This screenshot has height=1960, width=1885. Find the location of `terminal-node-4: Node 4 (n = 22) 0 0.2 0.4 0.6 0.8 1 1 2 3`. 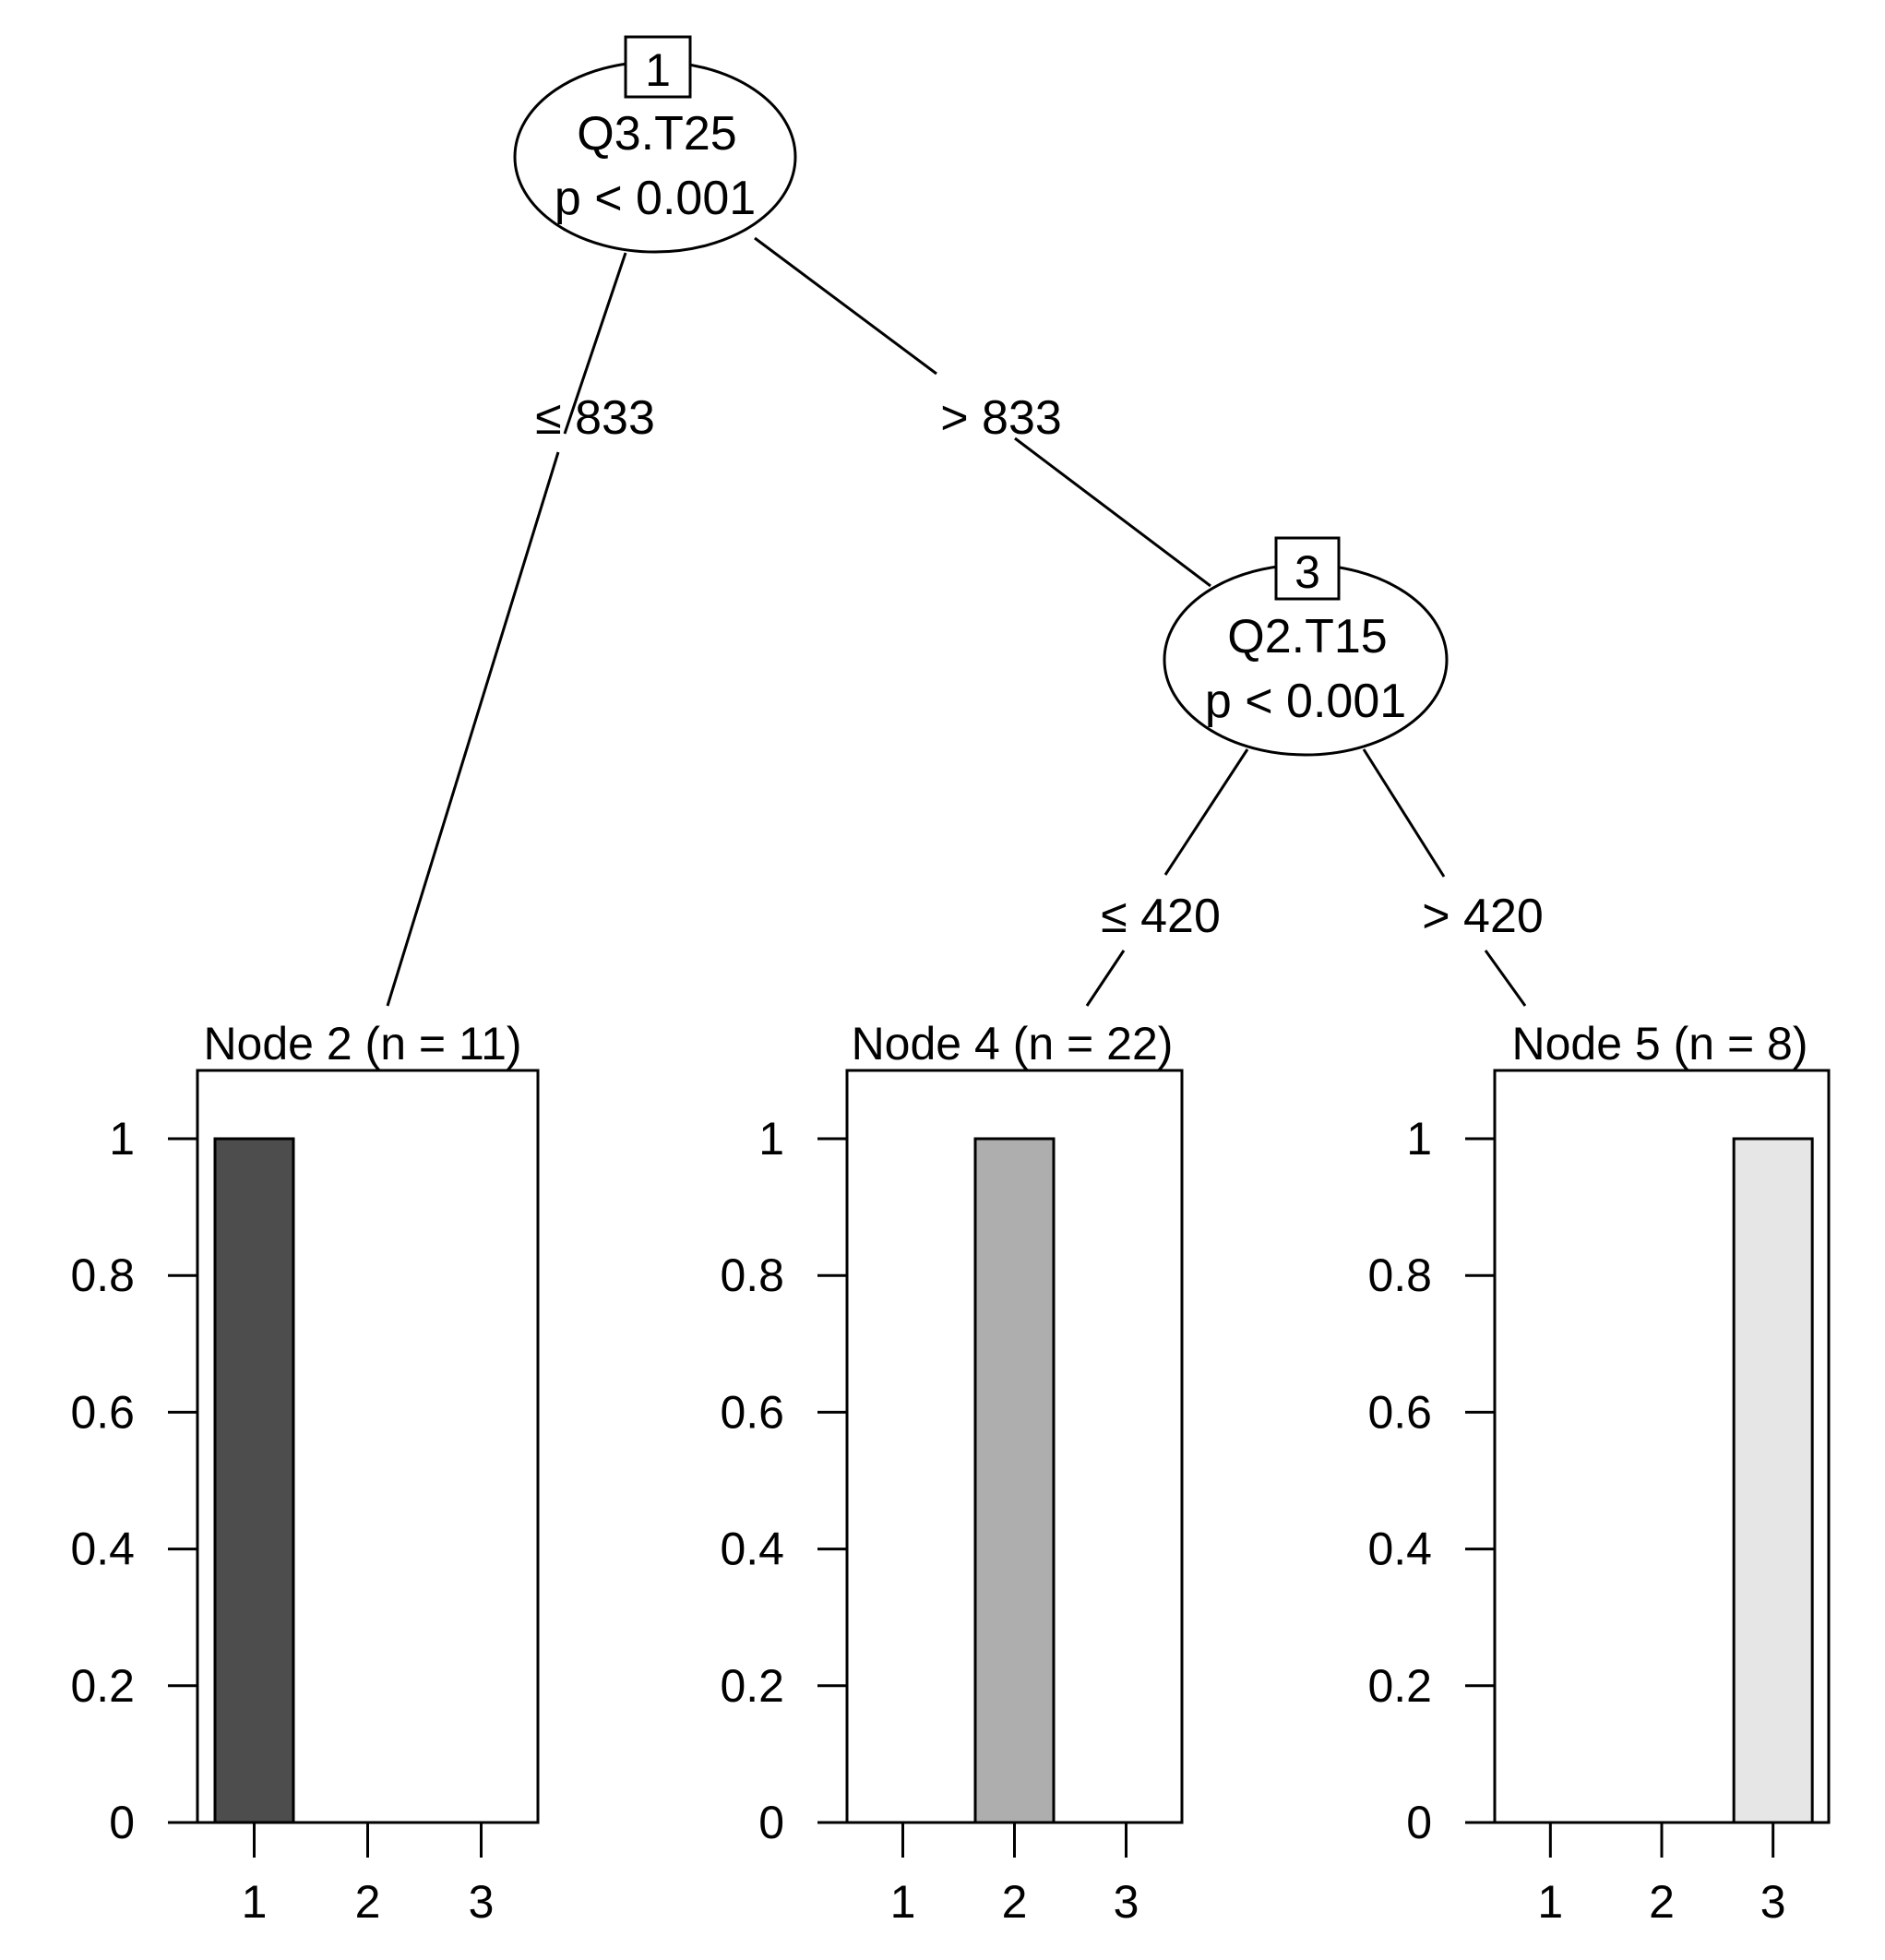

terminal-node-4: Node 4 (n = 22) 0 0.2 0.4 0.6 0.8 1 1 2 3 is located at coordinates (952, 1473).